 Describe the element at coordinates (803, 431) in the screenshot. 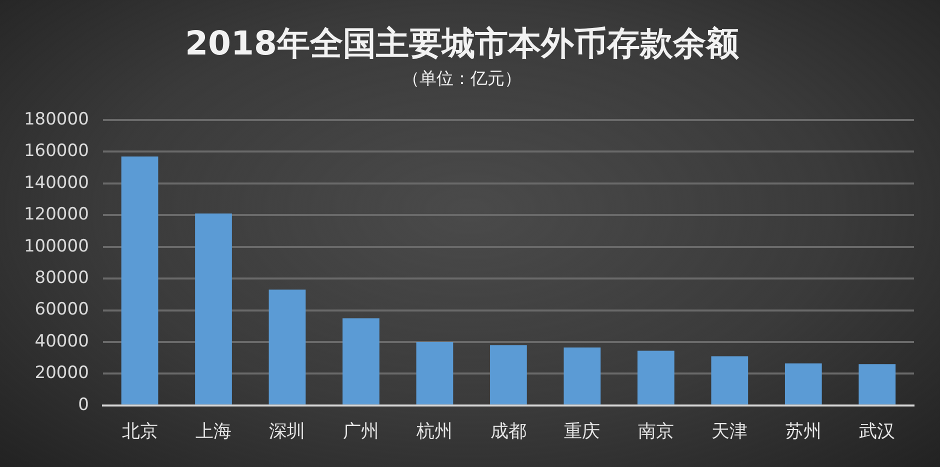

I see `x-tick-label: 苏州` at that location.